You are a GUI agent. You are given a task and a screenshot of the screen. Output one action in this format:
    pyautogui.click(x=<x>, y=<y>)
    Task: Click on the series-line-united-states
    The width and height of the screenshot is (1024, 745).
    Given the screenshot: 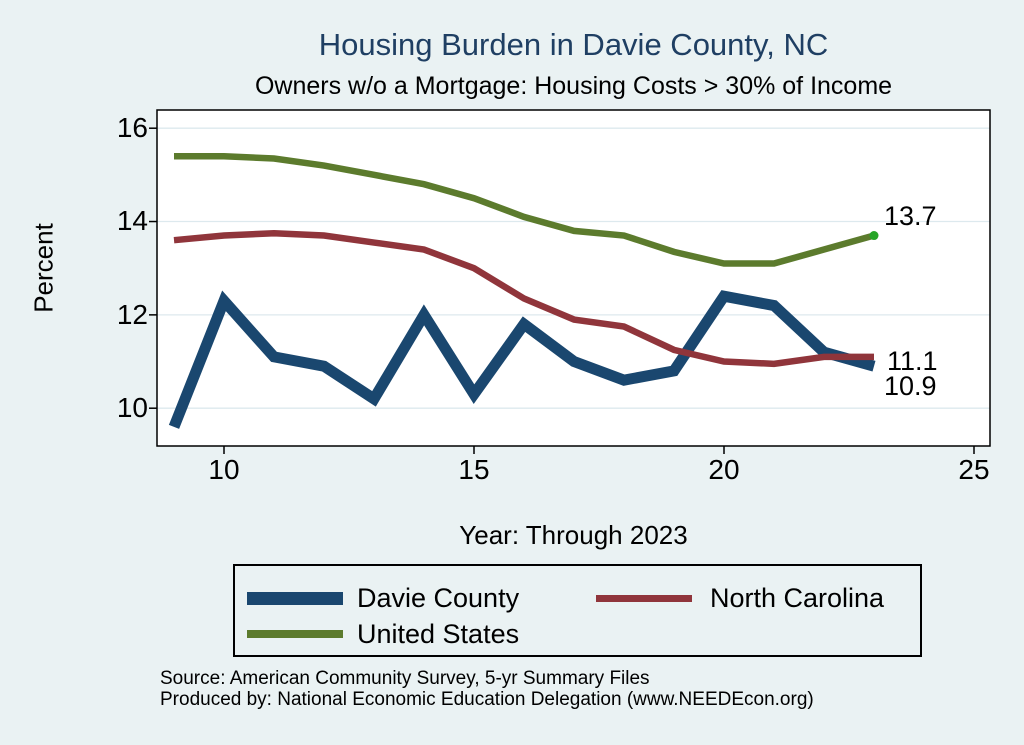 What is the action you would take?
    pyautogui.click(x=524, y=209)
    